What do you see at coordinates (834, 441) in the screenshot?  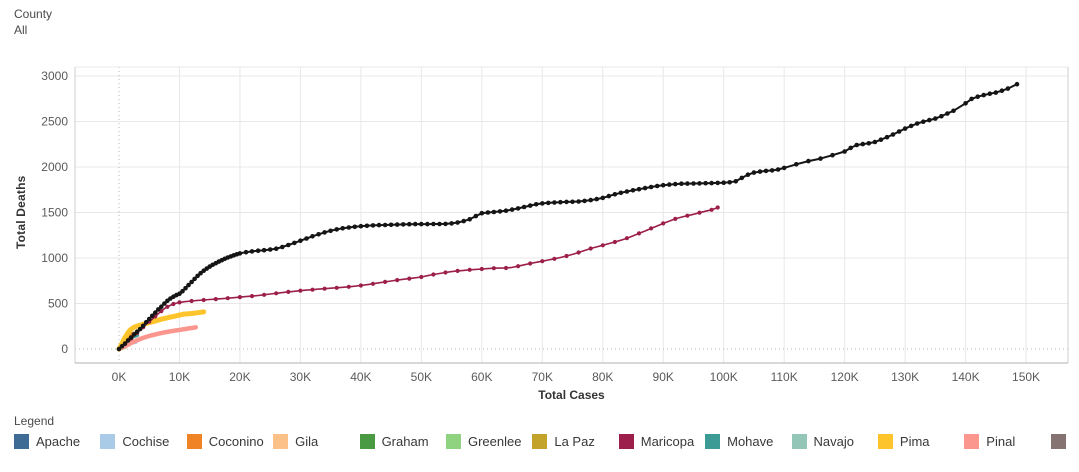 I see `legend-item-navajo: Navajo` at bounding box center [834, 441].